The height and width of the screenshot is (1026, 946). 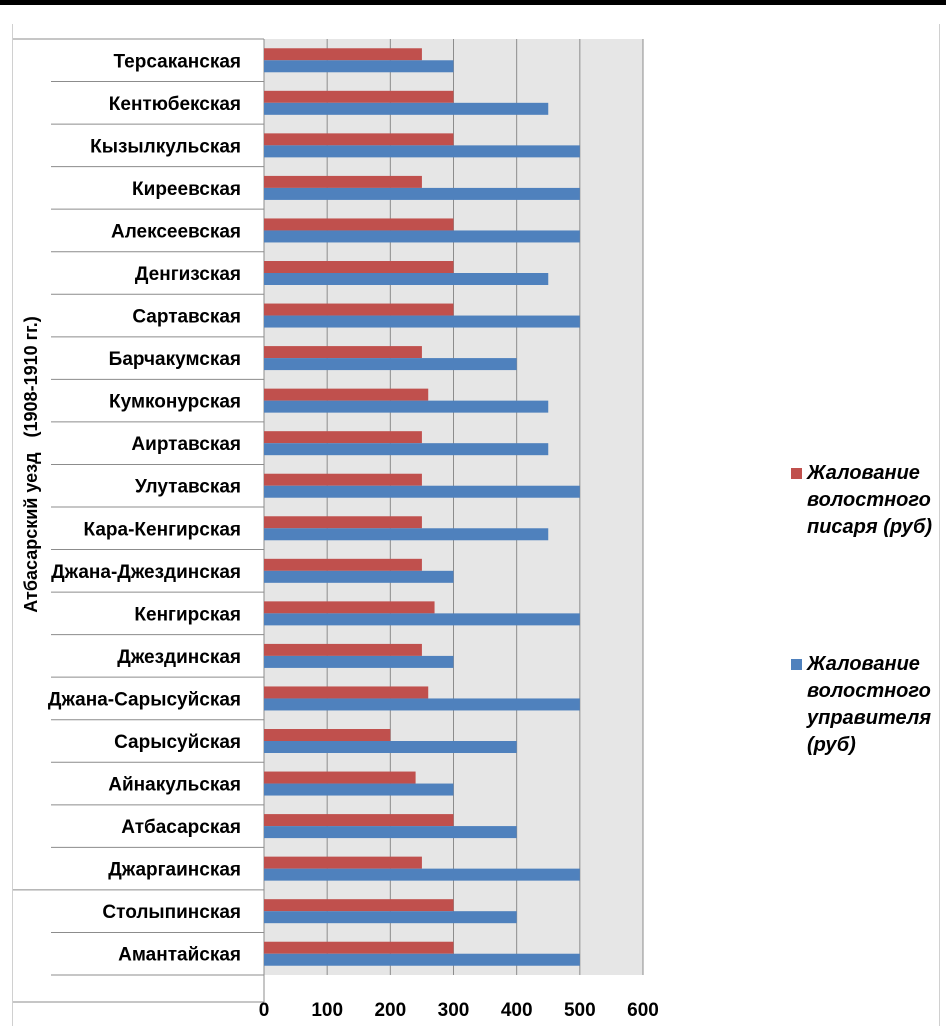 What do you see at coordinates (175, 104) in the screenshot?
I see `category-label: Кентюбекская` at bounding box center [175, 104].